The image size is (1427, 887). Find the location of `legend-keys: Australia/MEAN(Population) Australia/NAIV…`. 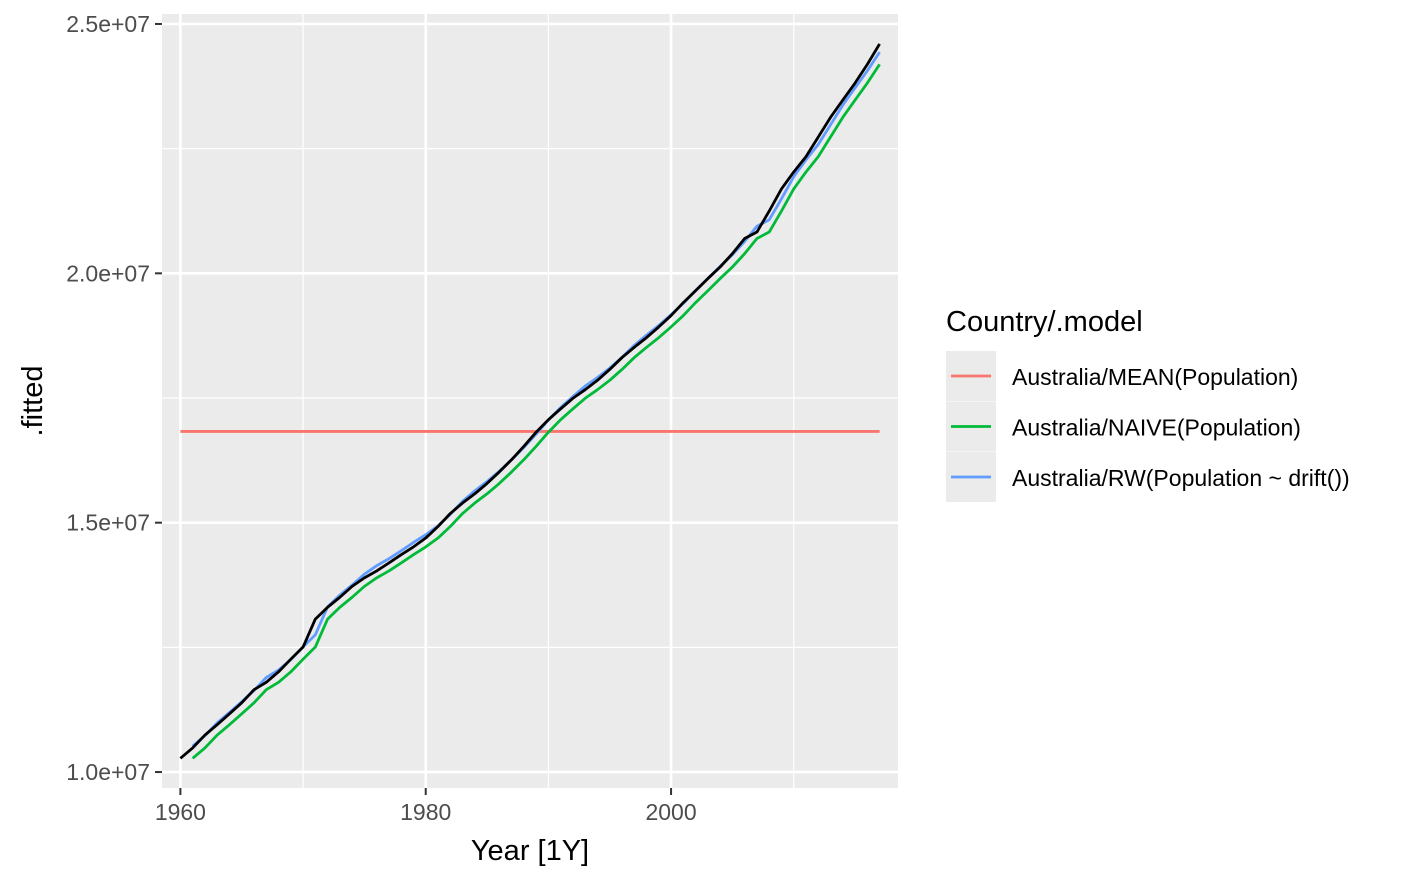

legend-keys: Australia/MEAN(Population) Australia/NAIV… is located at coordinates (1148, 426).